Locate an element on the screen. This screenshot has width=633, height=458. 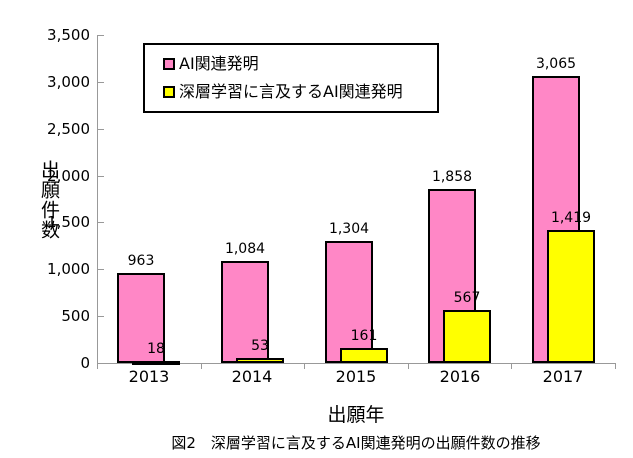
bar-series1-2013 is located at coordinates (156, 363).